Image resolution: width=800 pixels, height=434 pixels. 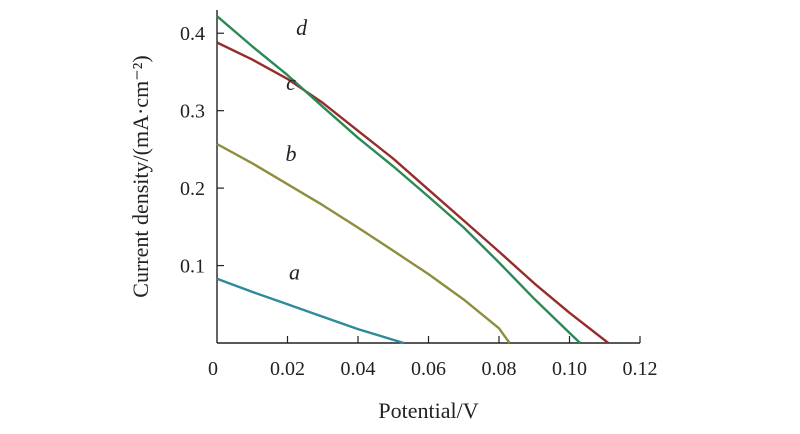 I want to click on x-tick-label: 0.08, so click(x=499, y=369).